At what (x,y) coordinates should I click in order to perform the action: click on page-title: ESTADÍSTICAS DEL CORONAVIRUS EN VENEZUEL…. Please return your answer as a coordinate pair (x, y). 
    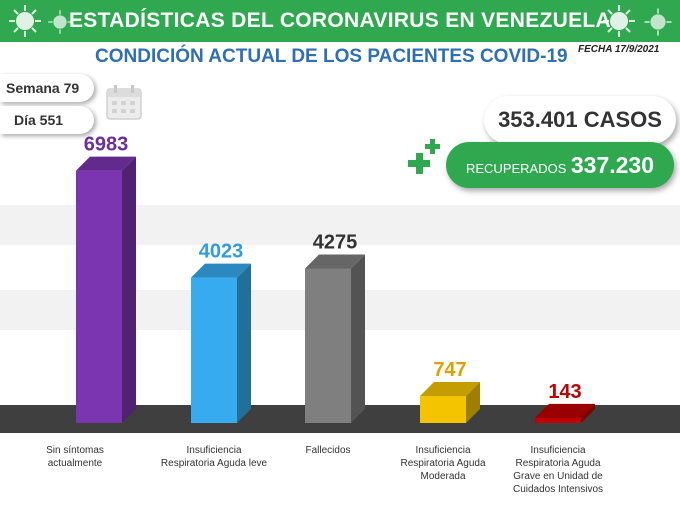
    Looking at the image, I should click on (340, 20).